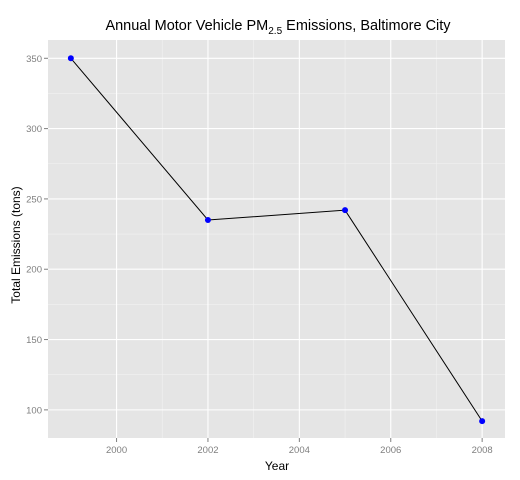 Image resolution: width=520 pixels, height=480 pixels. What do you see at coordinates (34, 340) in the screenshot?
I see `y-tick-label: 150` at bounding box center [34, 340].